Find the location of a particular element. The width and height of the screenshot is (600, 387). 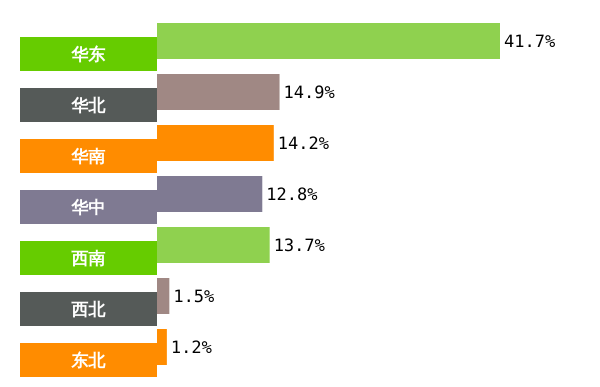

data-label: 1.2% is located at coordinates (191, 348).